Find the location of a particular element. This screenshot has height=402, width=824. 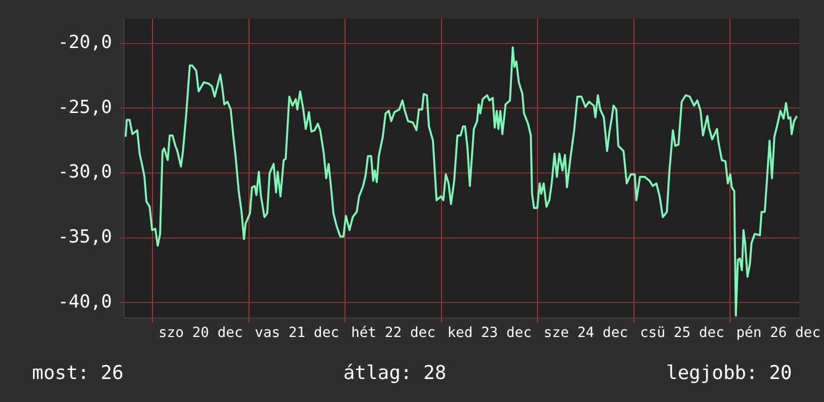

x-tick-label: csü 25 dec is located at coordinates (682, 333).